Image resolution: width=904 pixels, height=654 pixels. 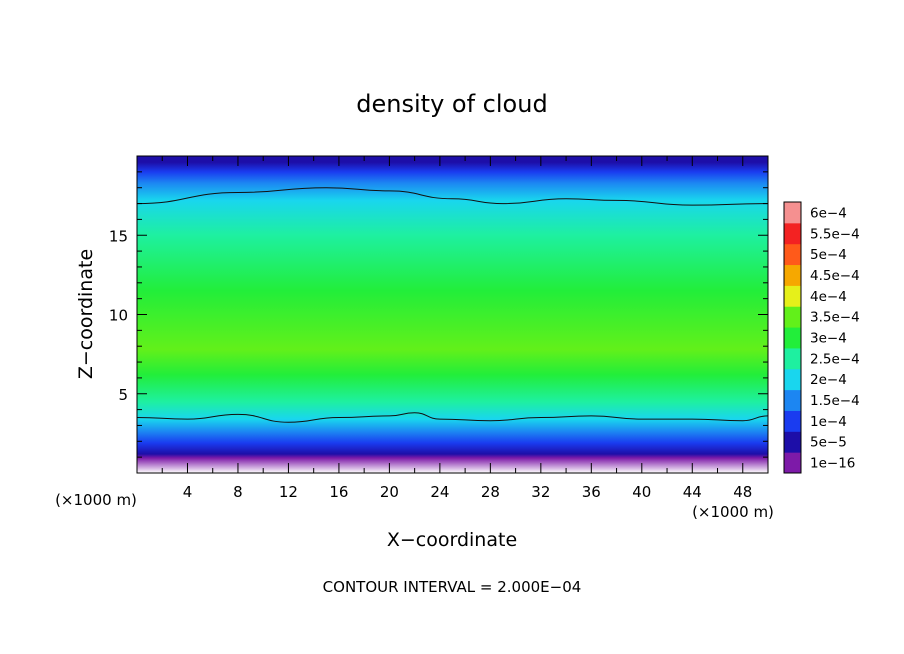 What do you see at coordinates (828, 213) in the screenshot?
I see `colorbar-label: 6e−4` at bounding box center [828, 213].